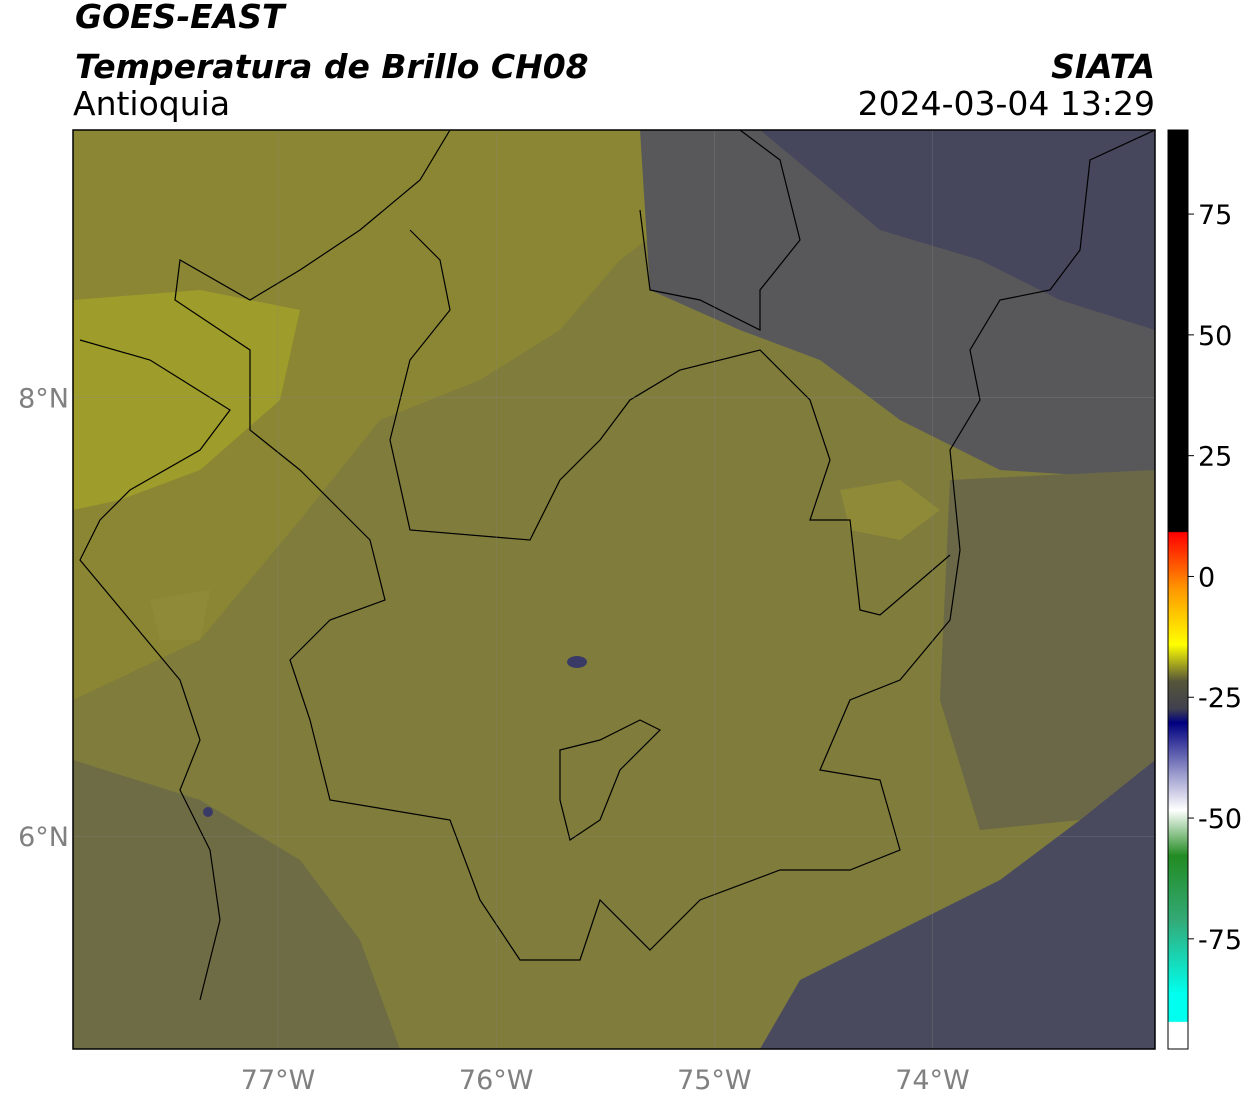 Image resolution: width=1252 pixels, height=1099 pixels. I want to click on colorbar-tick-label: 75, so click(1215, 215).